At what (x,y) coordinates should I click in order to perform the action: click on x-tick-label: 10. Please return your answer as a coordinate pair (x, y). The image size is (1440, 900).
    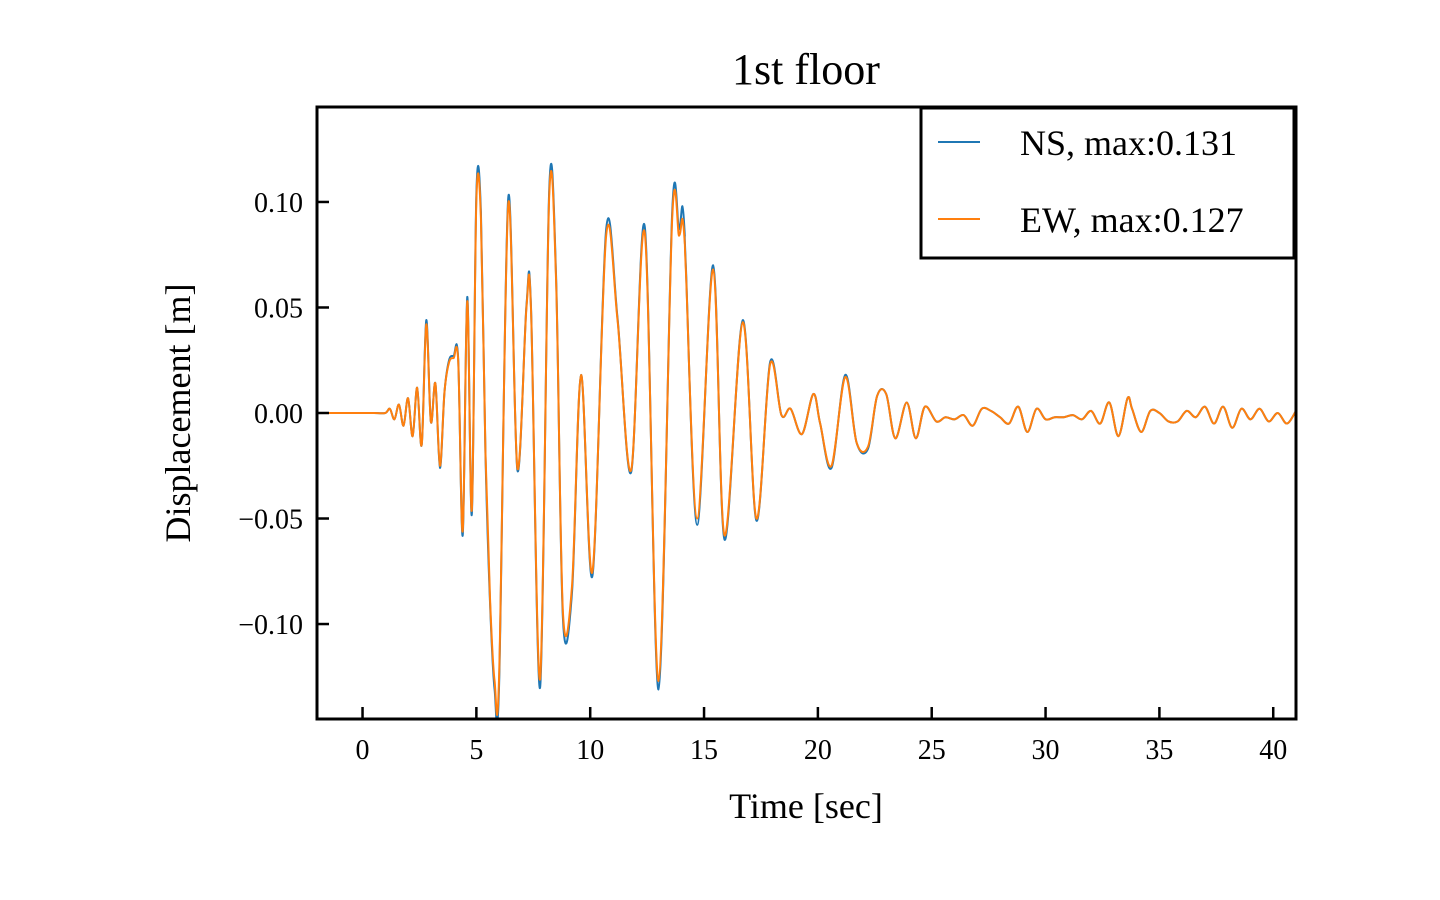
    Looking at the image, I should click on (590, 750).